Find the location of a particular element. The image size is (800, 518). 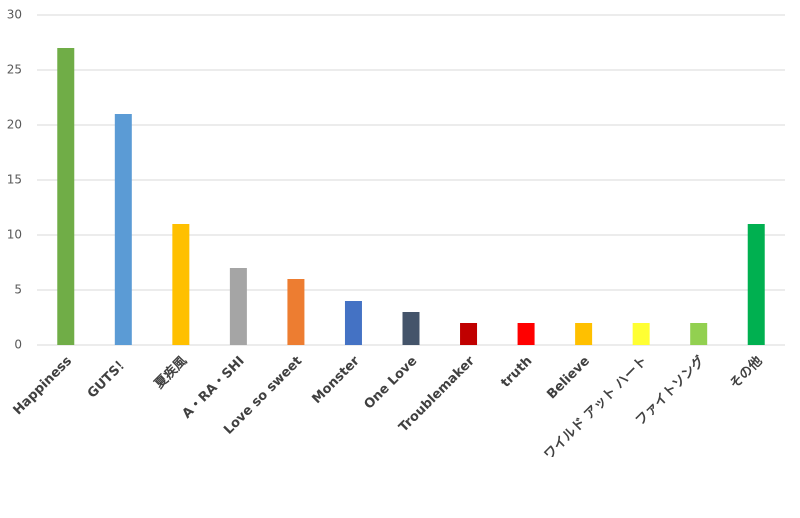

y-tick-label: 20 is located at coordinates (14, 125).